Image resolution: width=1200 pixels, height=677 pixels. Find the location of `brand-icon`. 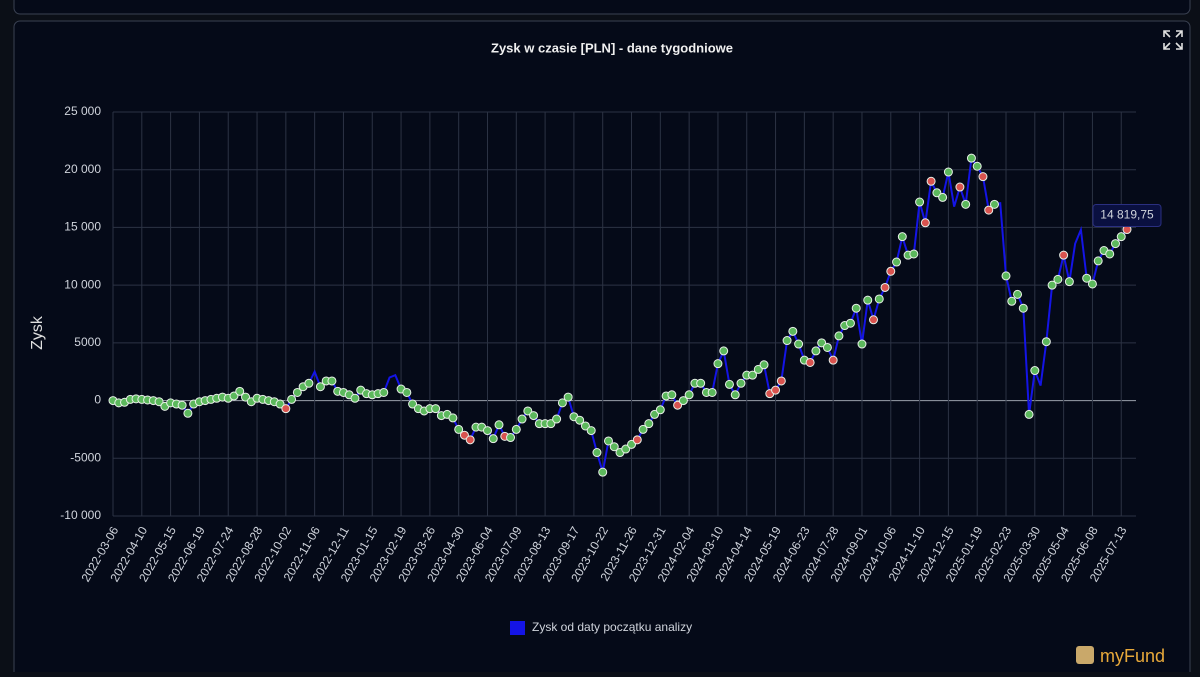

brand-icon is located at coordinates (1085, 655).